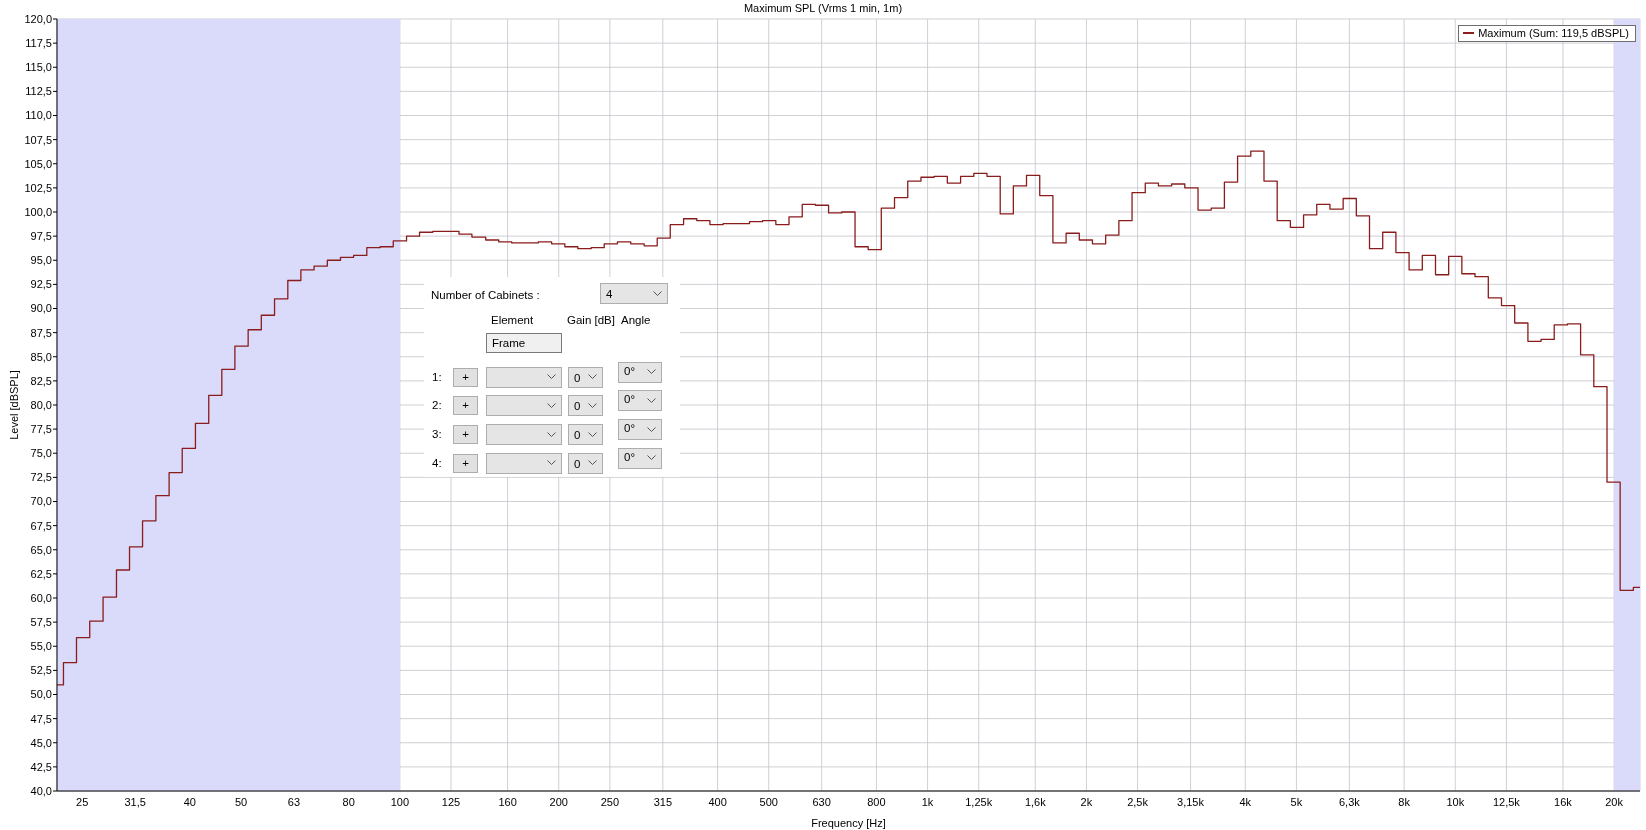 This screenshot has width=1646, height=830. What do you see at coordinates (41, 694) in the screenshot?
I see `y-tick-label: 50,0` at bounding box center [41, 694].